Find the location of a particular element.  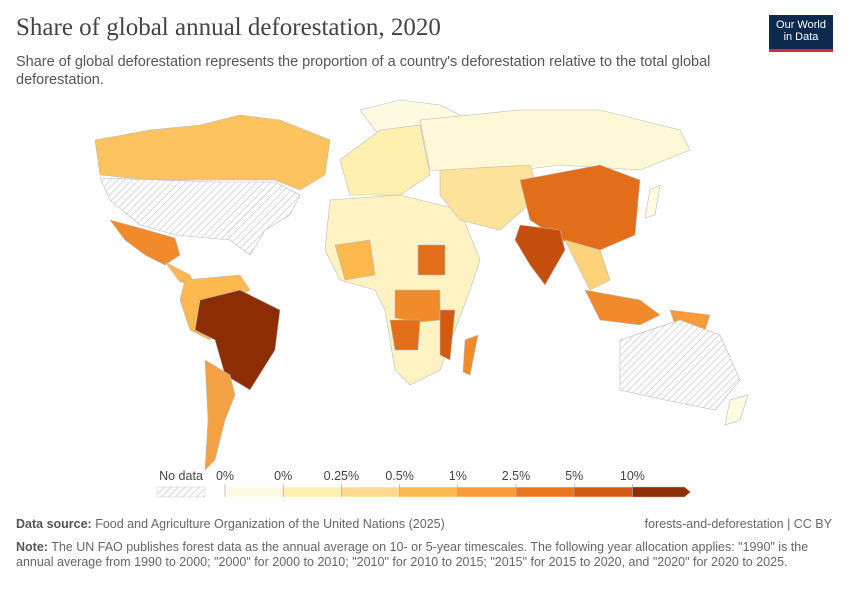

australia is located at coordinates (680, 365).